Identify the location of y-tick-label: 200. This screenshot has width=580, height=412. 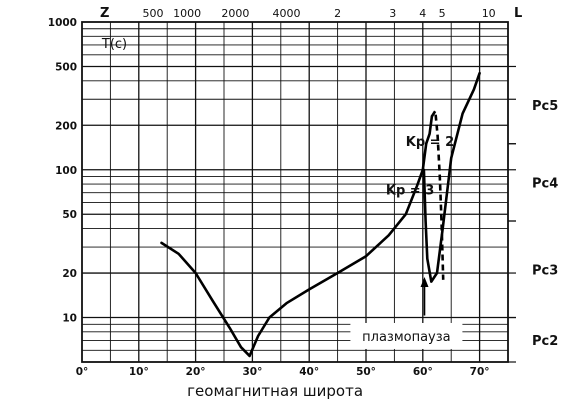
(66, 126).